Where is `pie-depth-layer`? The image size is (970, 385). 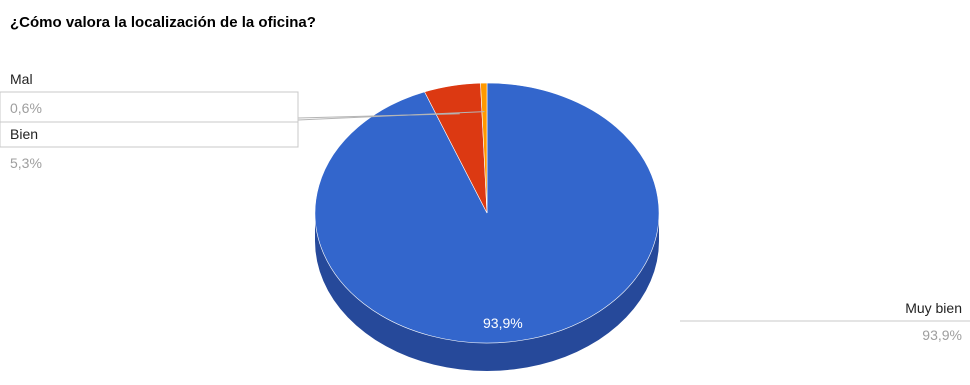 pie-depth-layer is located at coordinates (487, 292).